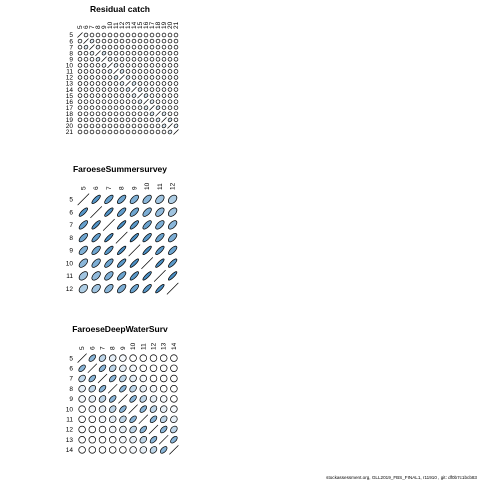 Image resolution: width=480 pixels, height=480 pixels. What do you see at coordinates (122, 238) in the screenshot?
I see `panel-faroese-summer-survey: 5 5 6 6 7 7 8 8 9 9 10 10 11 11 12 12` at bounding box center [122, 238].